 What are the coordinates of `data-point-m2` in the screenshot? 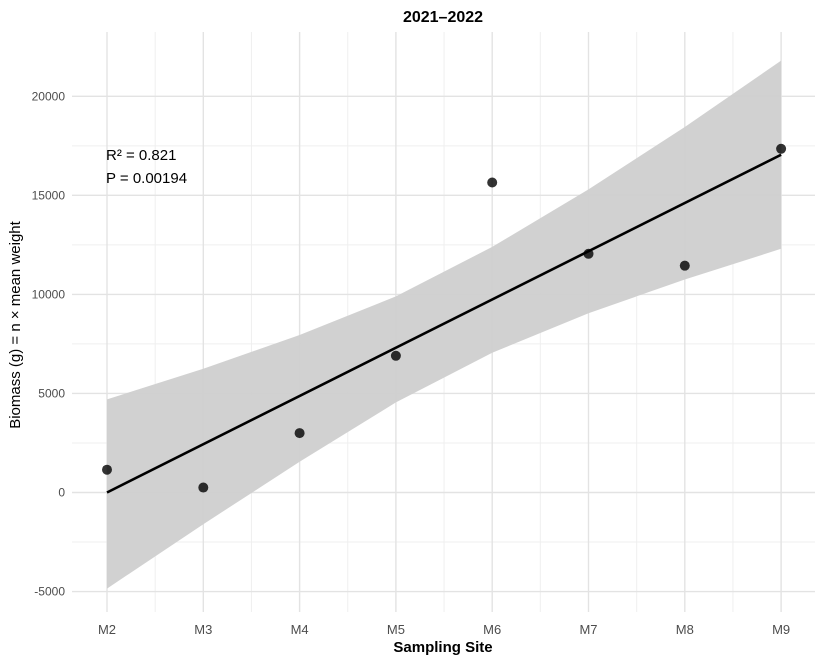 It's located at (107, 469).